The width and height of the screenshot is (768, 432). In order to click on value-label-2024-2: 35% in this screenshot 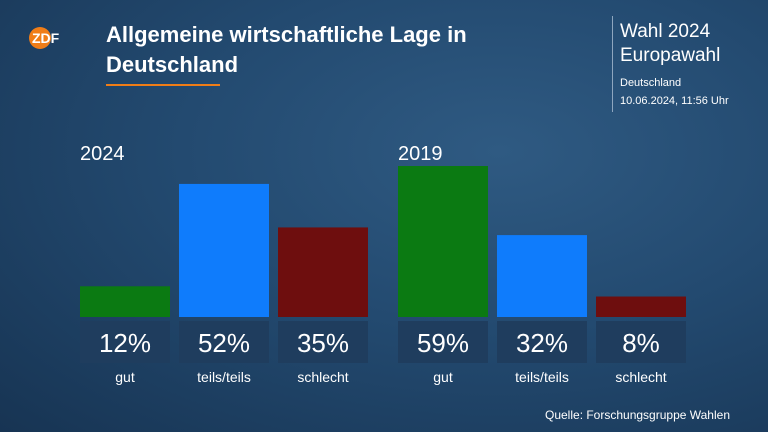, I will do `click(323, 343)`.